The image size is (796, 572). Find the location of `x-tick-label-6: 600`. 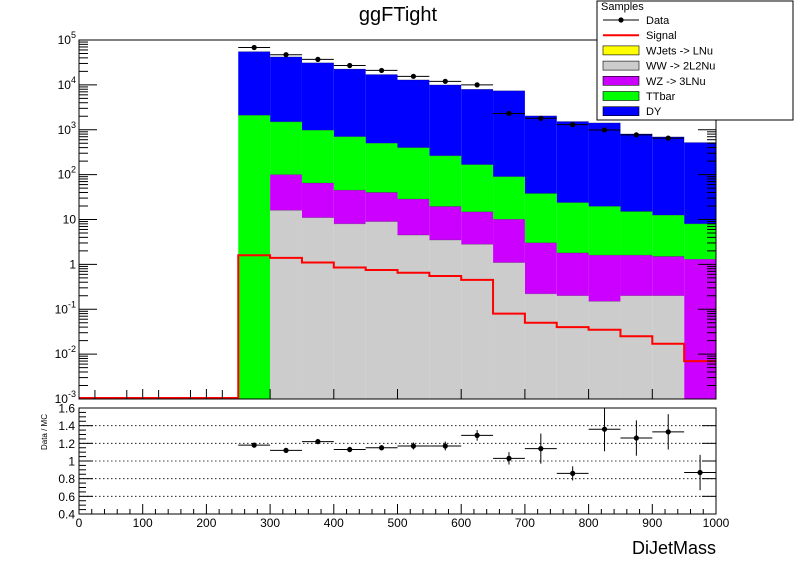

x-tick-label-6: 600 is located at coordinates (461, 523).